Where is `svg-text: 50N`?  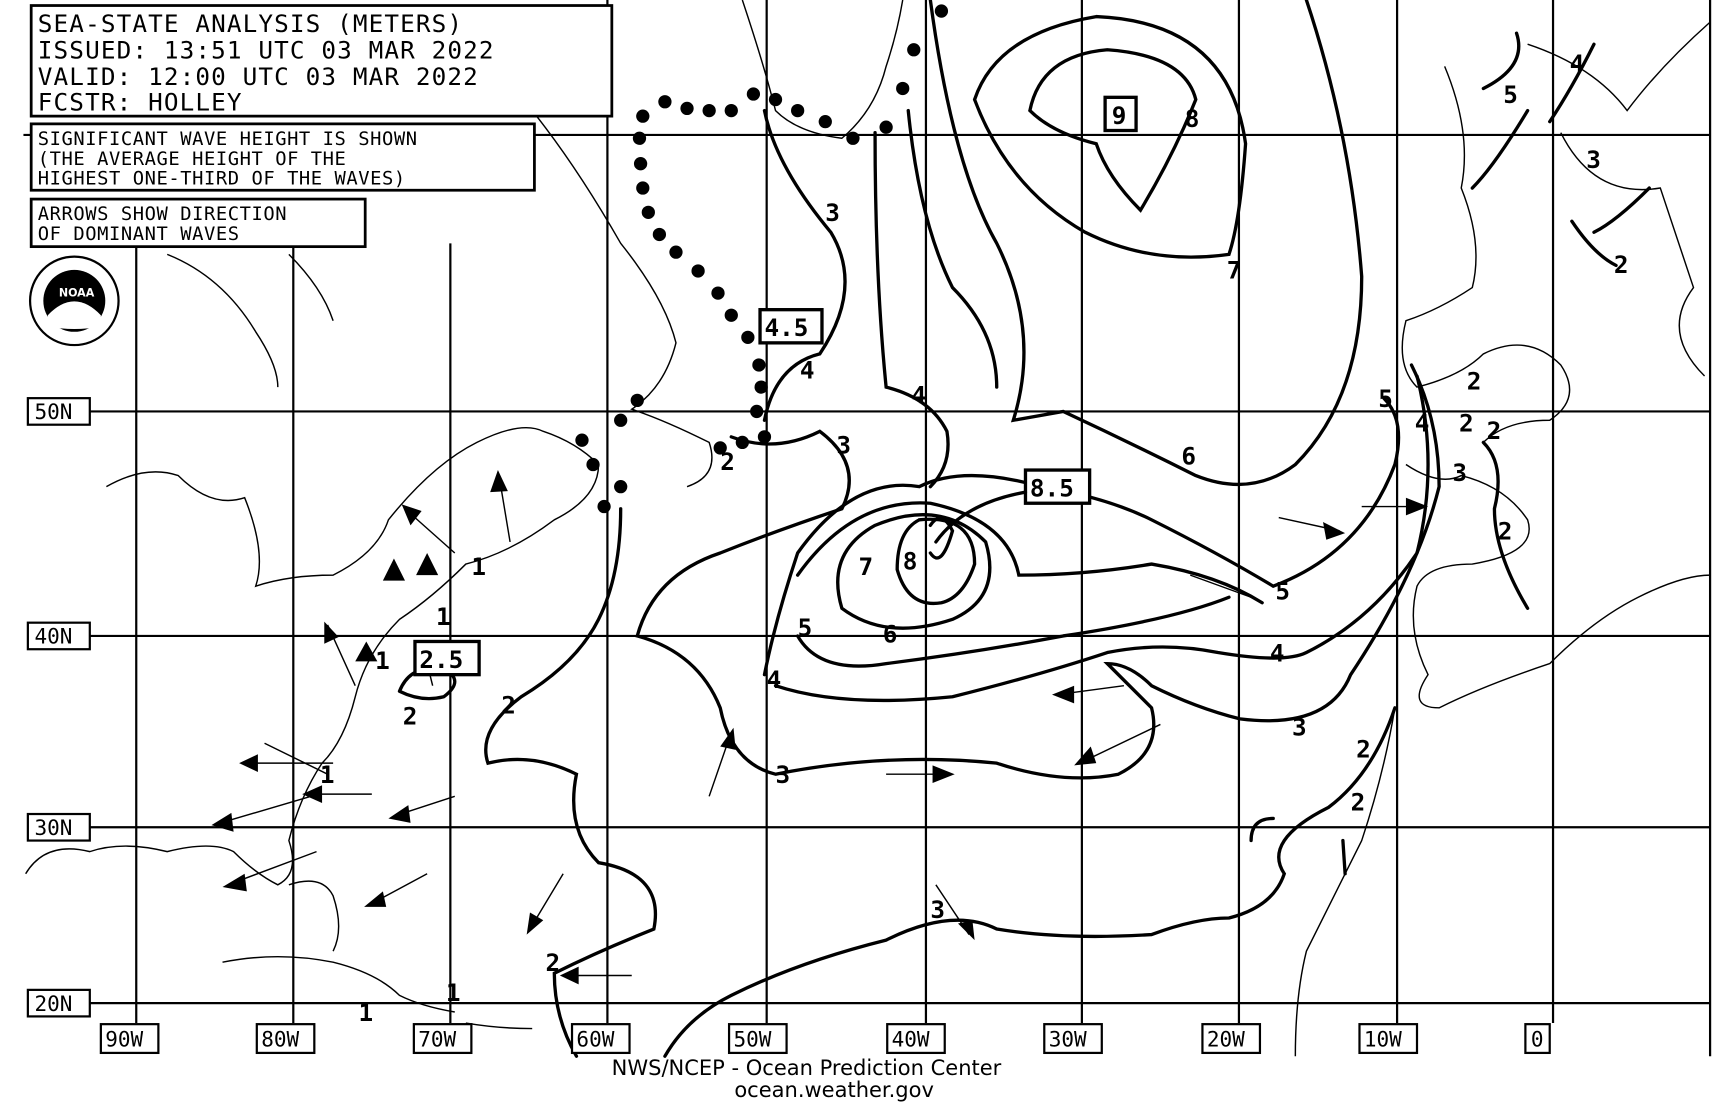 svg-text: 50N is located at coordinates (54, 411).